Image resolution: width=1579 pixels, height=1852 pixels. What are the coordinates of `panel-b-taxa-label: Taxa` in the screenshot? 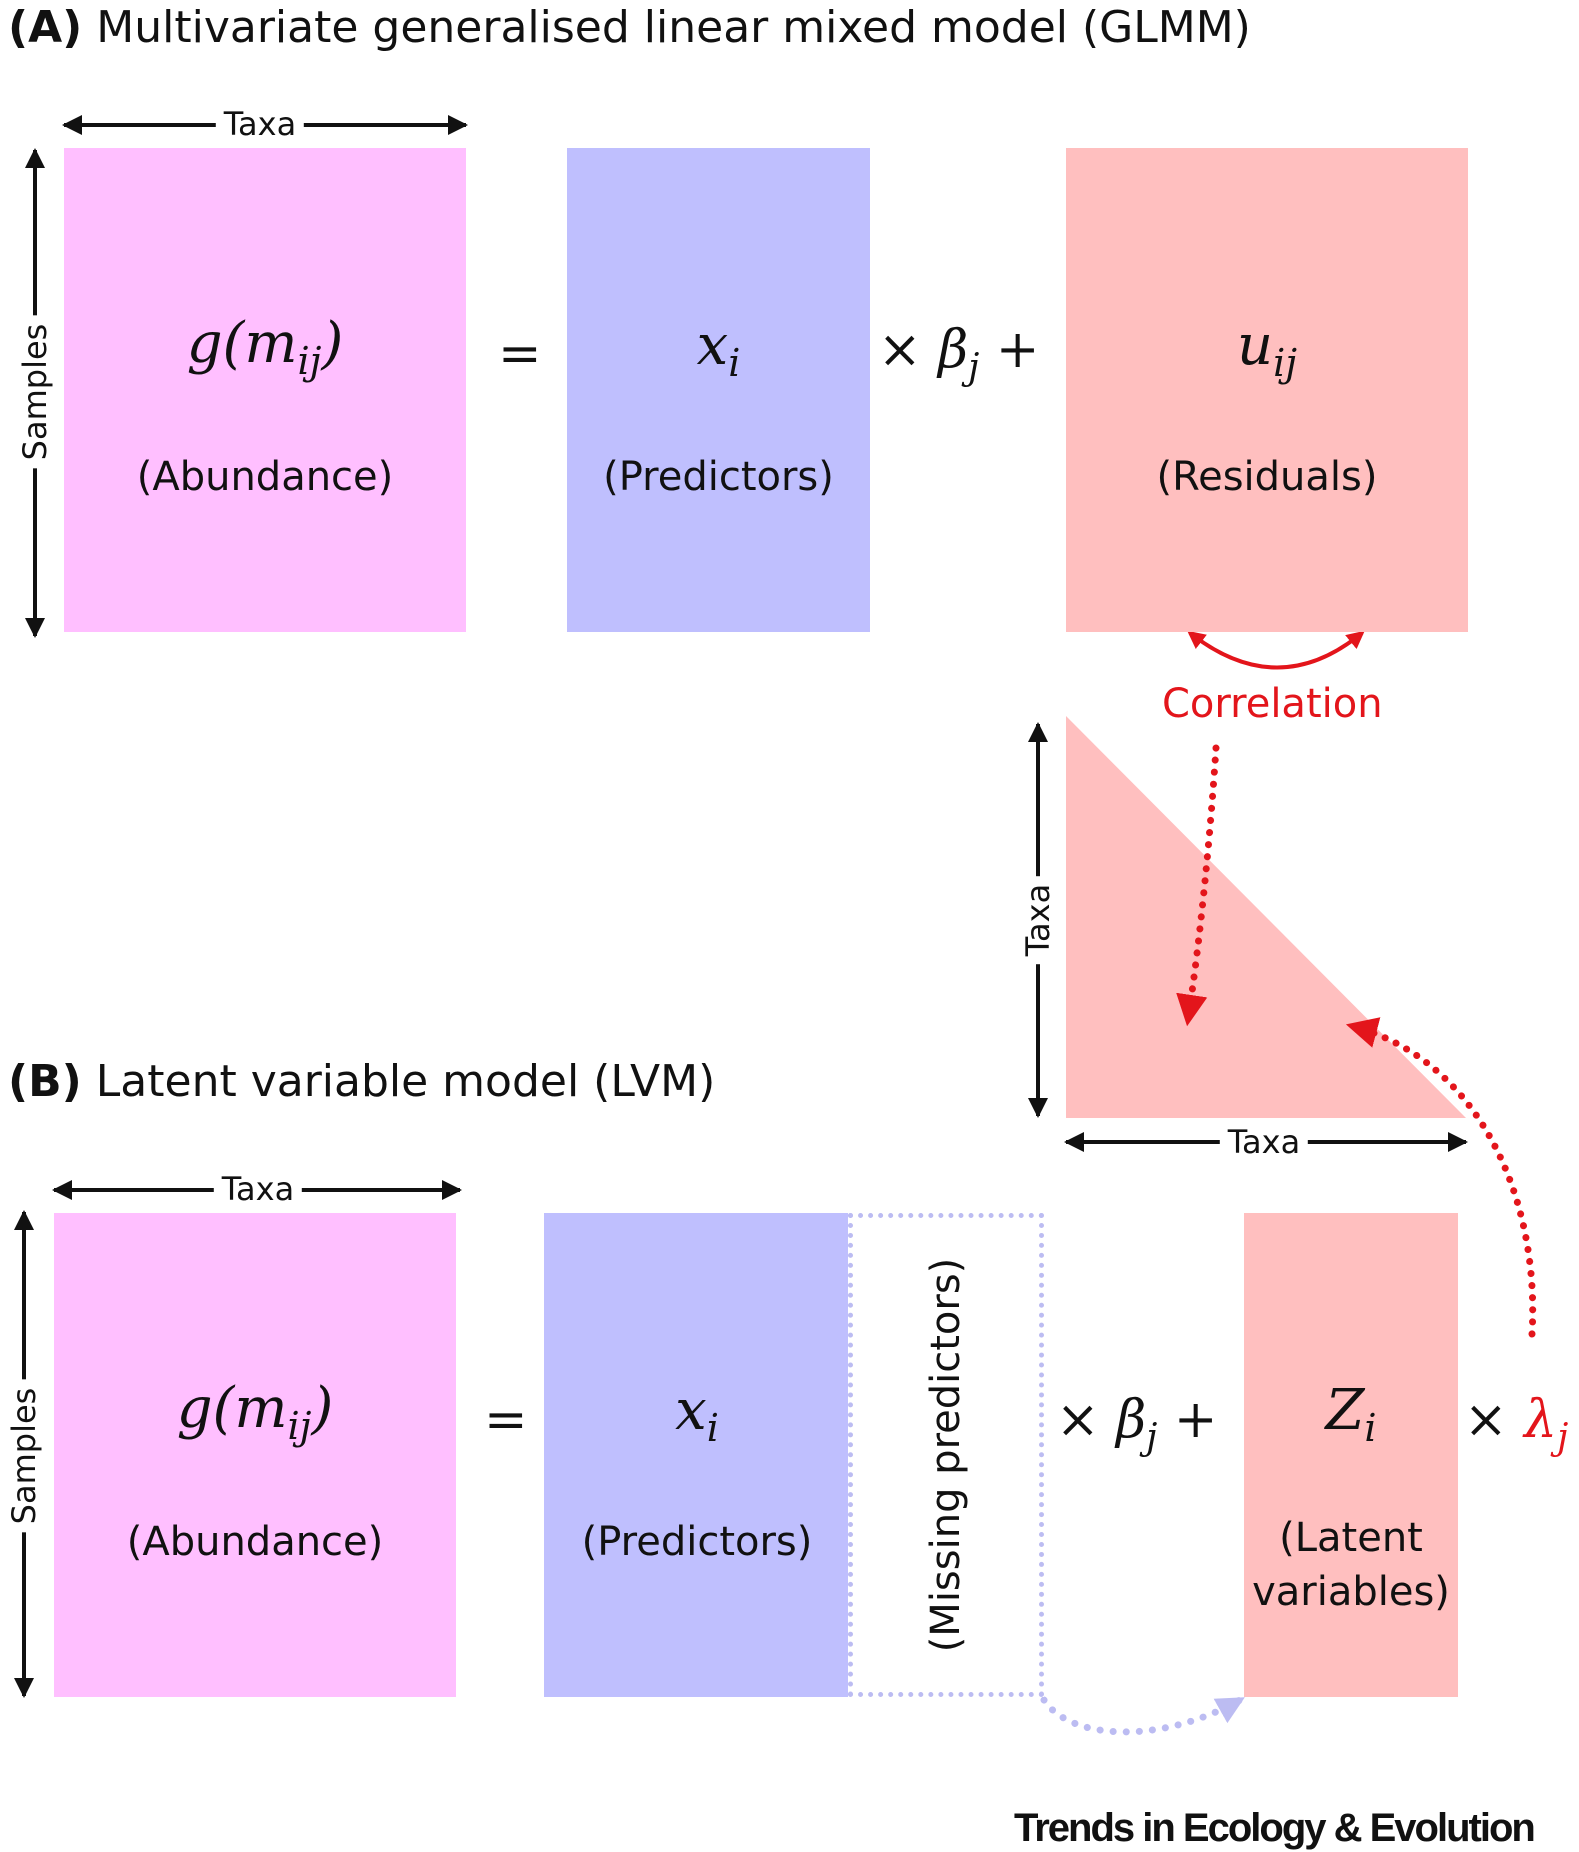 It's located at (258, 1189).